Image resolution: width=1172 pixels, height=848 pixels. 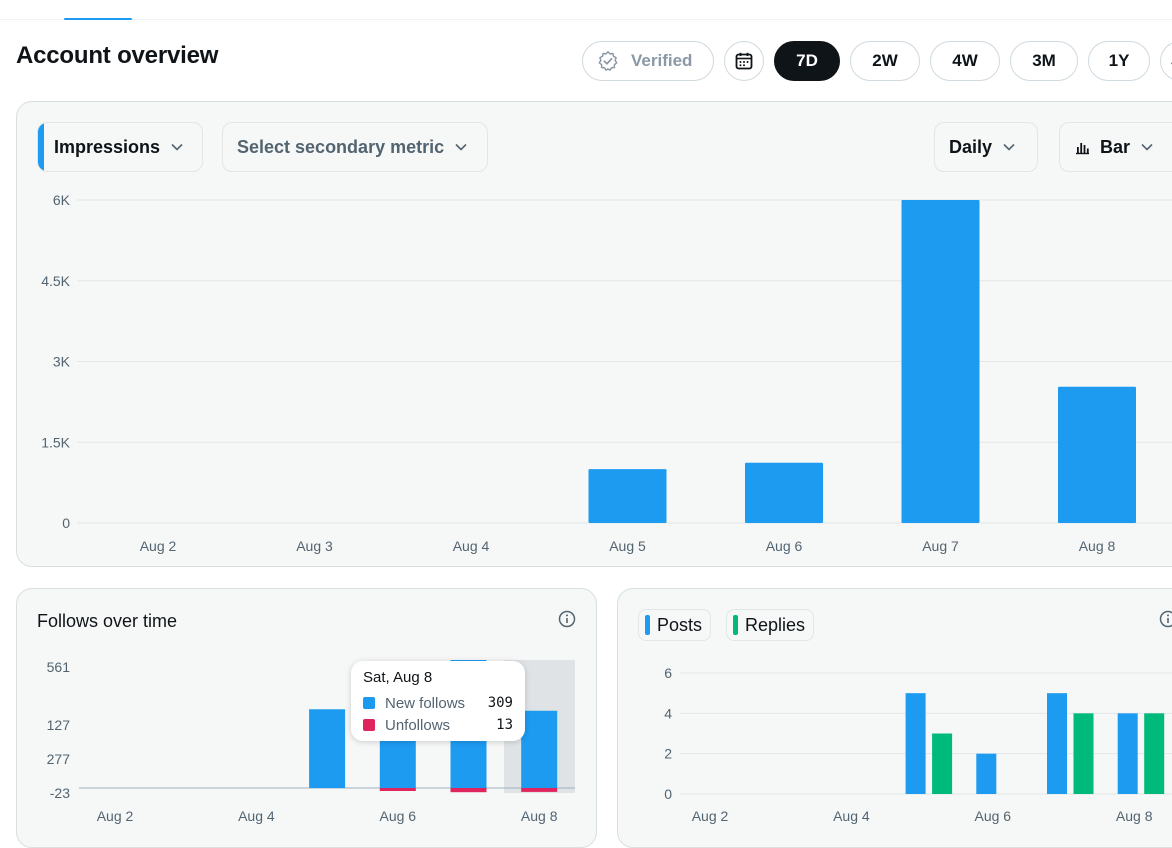 I want to click on active-tab-indicator, so click(x=98, y=19).